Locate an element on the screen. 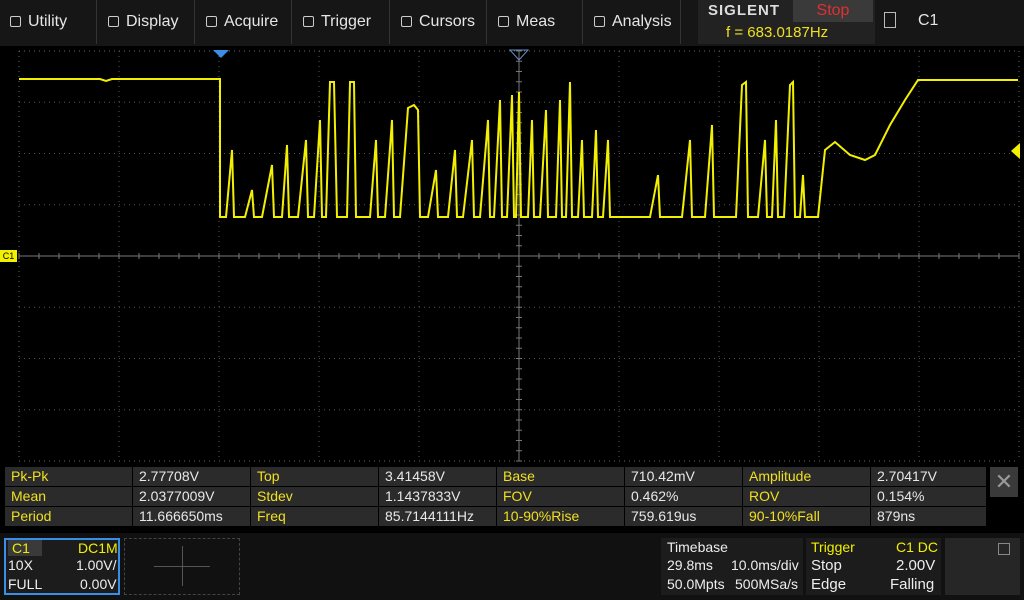 Image resolution: width=1024 pixels, height=600 pixels. frequency-counter: f = 683.0187Hz is located at coordinates (777, 32).